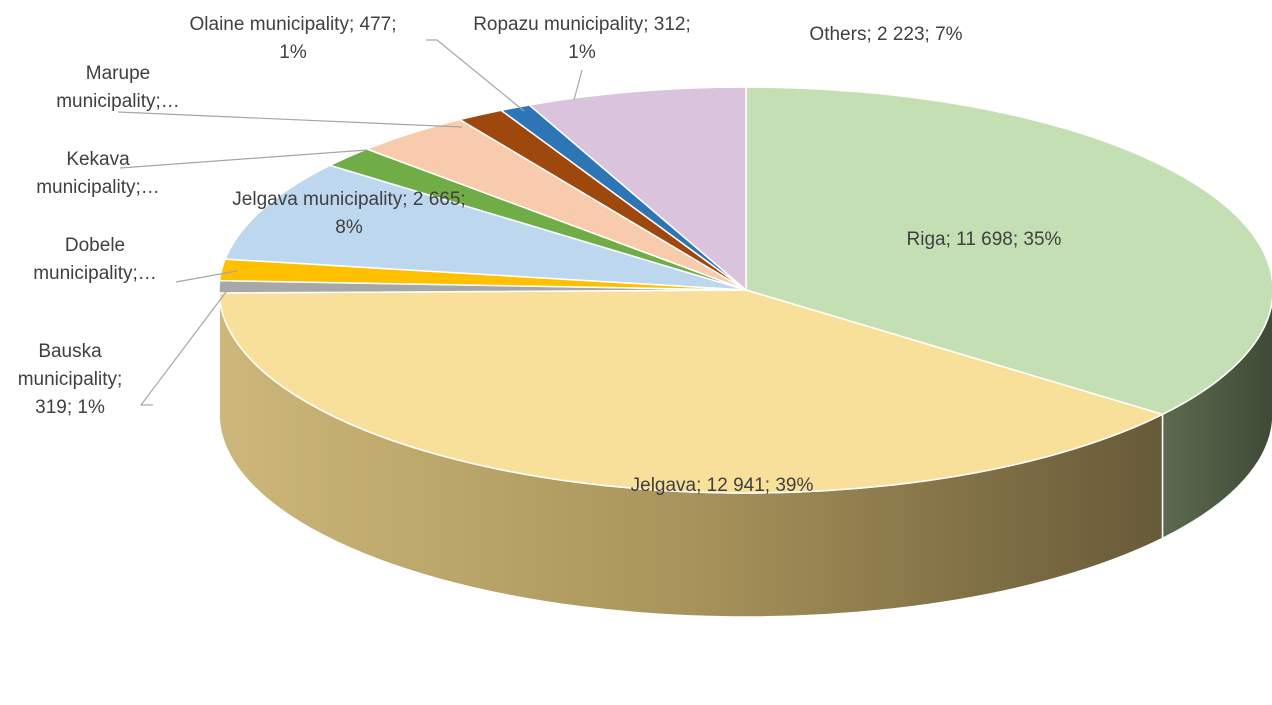  Describe the element at coordinates (349, 227) in the screenshot. I see `data-label-line: 8%` at that location.